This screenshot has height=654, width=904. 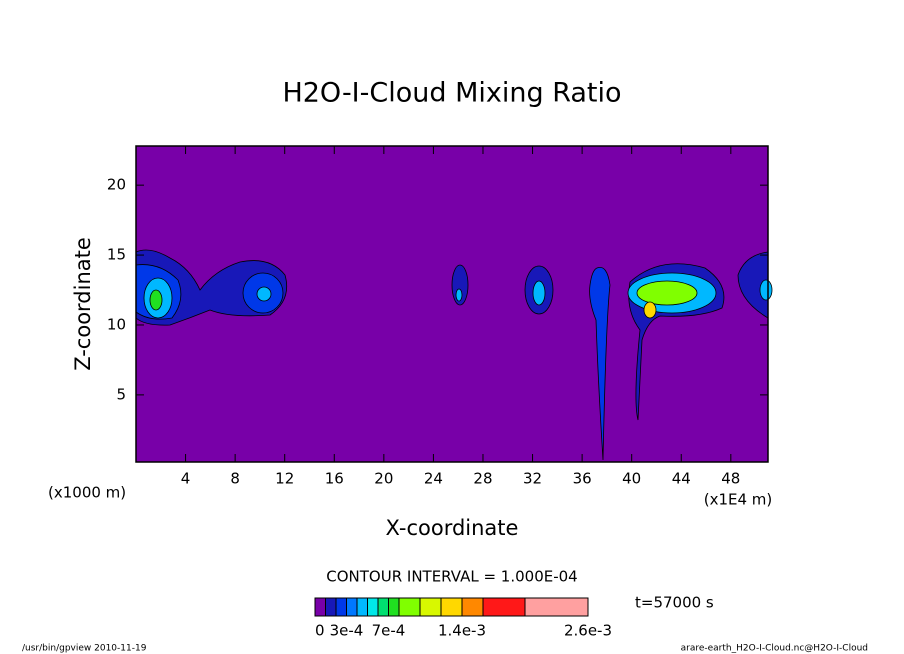 What do you see at coordinates (451, 577) in the screenshot?
I see `contour-interval: CONTOUR INTERVAL = 1.000E-04` at bounding box center [451, 577].